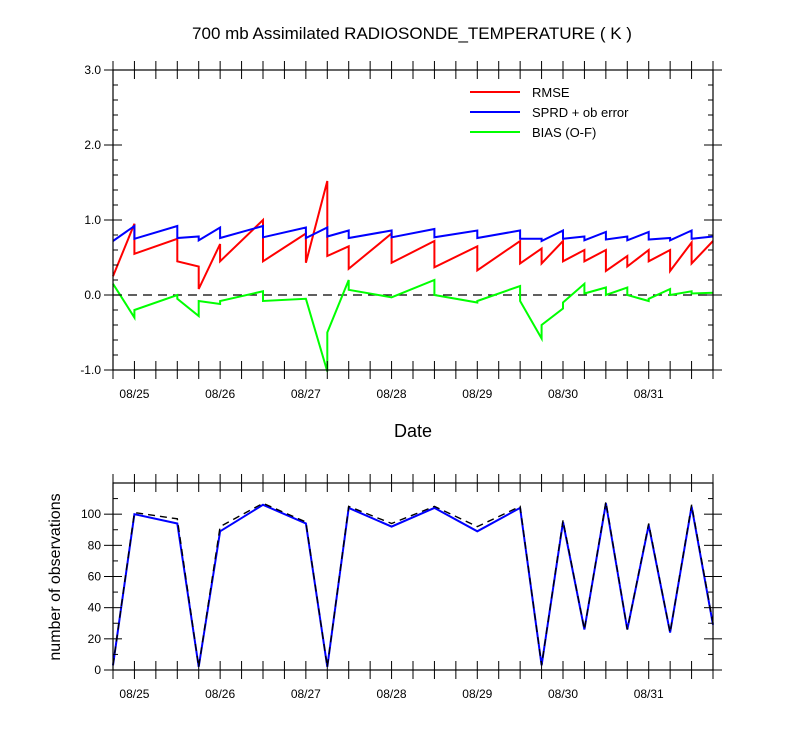 The image size is (800, 750). I want to click on legend-label: SPRD + ob error, so click(580, 112).